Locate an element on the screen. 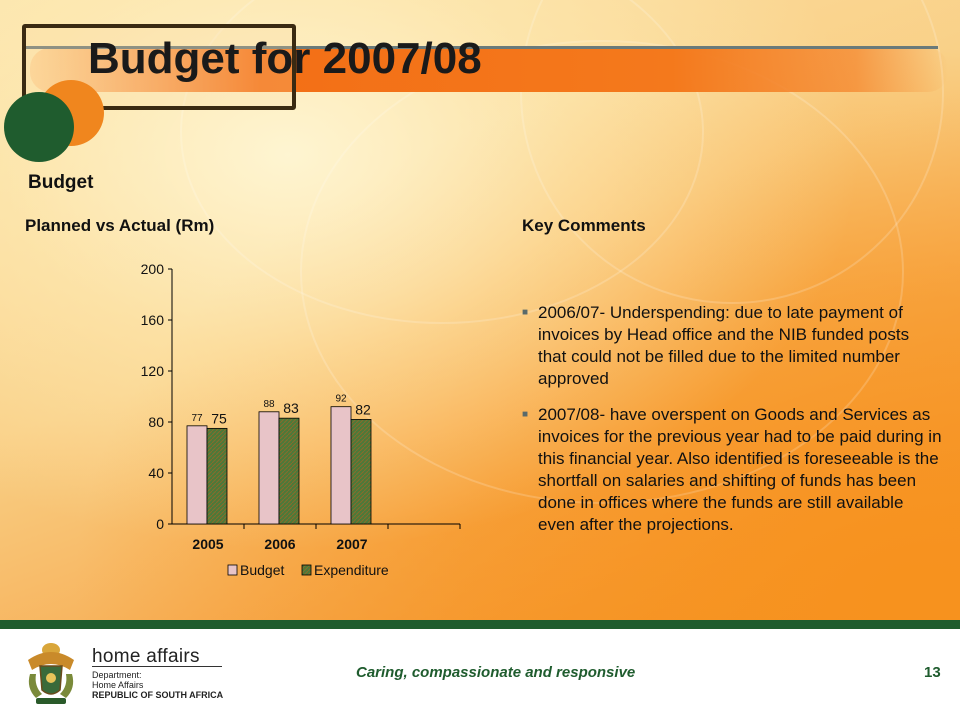  org-name: home affairs is located at coordinates (146, 656).